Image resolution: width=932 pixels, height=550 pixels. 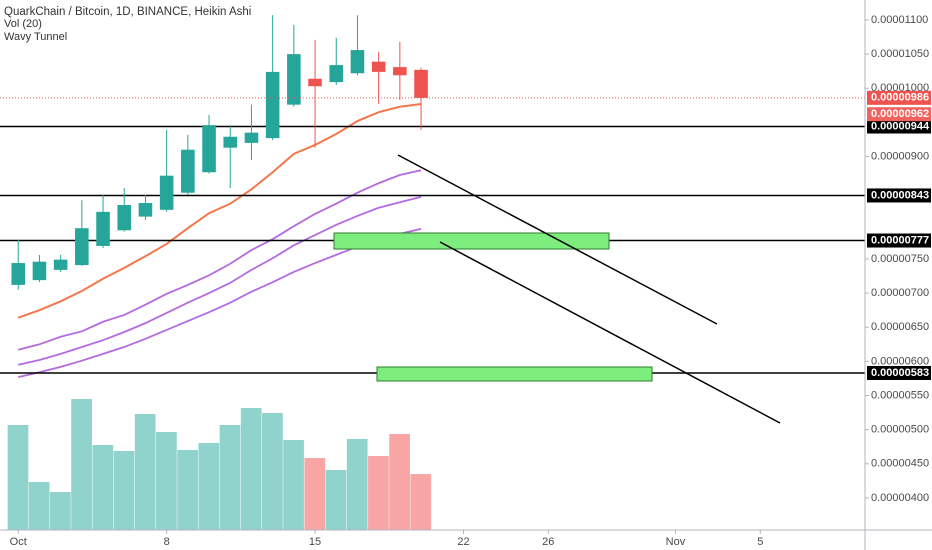 I want to click on y-tick-label: 0.00000550, so click(x=900, y=395).